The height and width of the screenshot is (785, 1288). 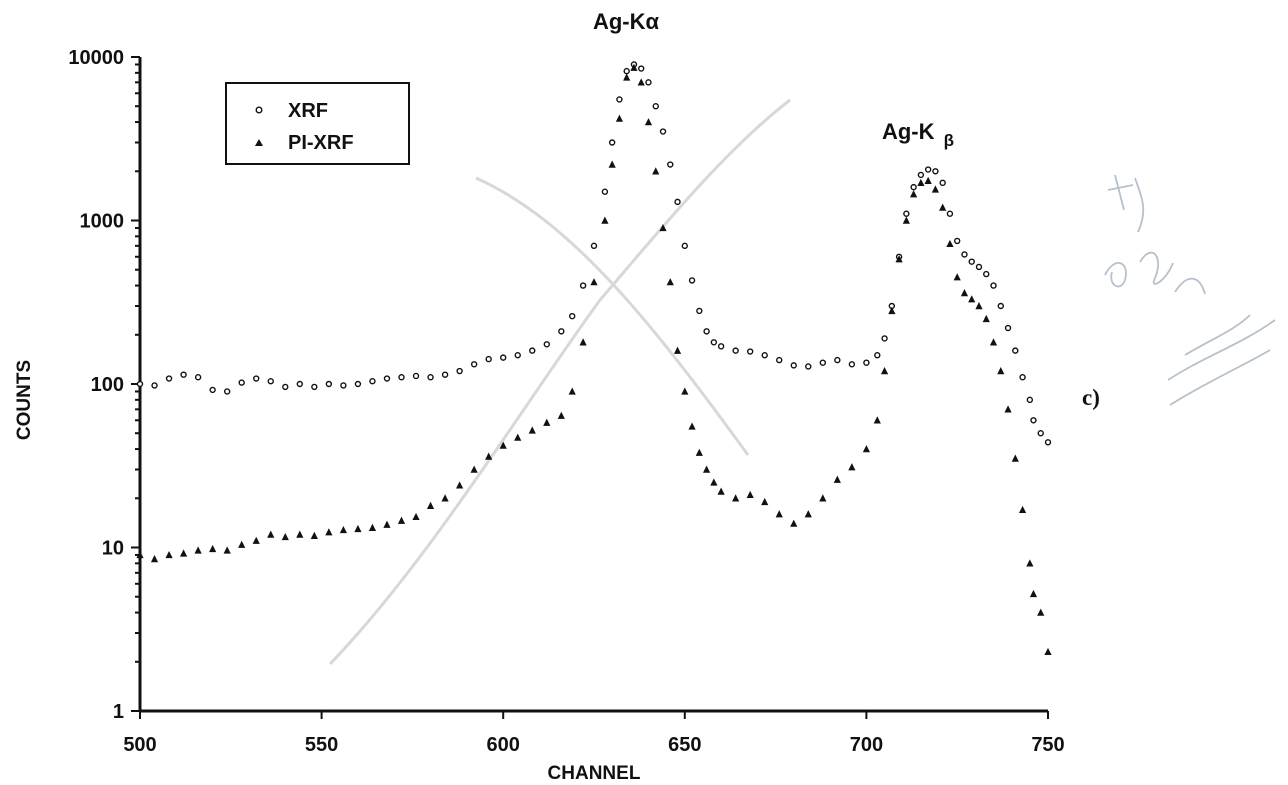 What do you see at coordinates (626, 21) in the screenshot?
I see `ag-k-alpha-label: Ag-Kα` at bounding box center [626, 21].